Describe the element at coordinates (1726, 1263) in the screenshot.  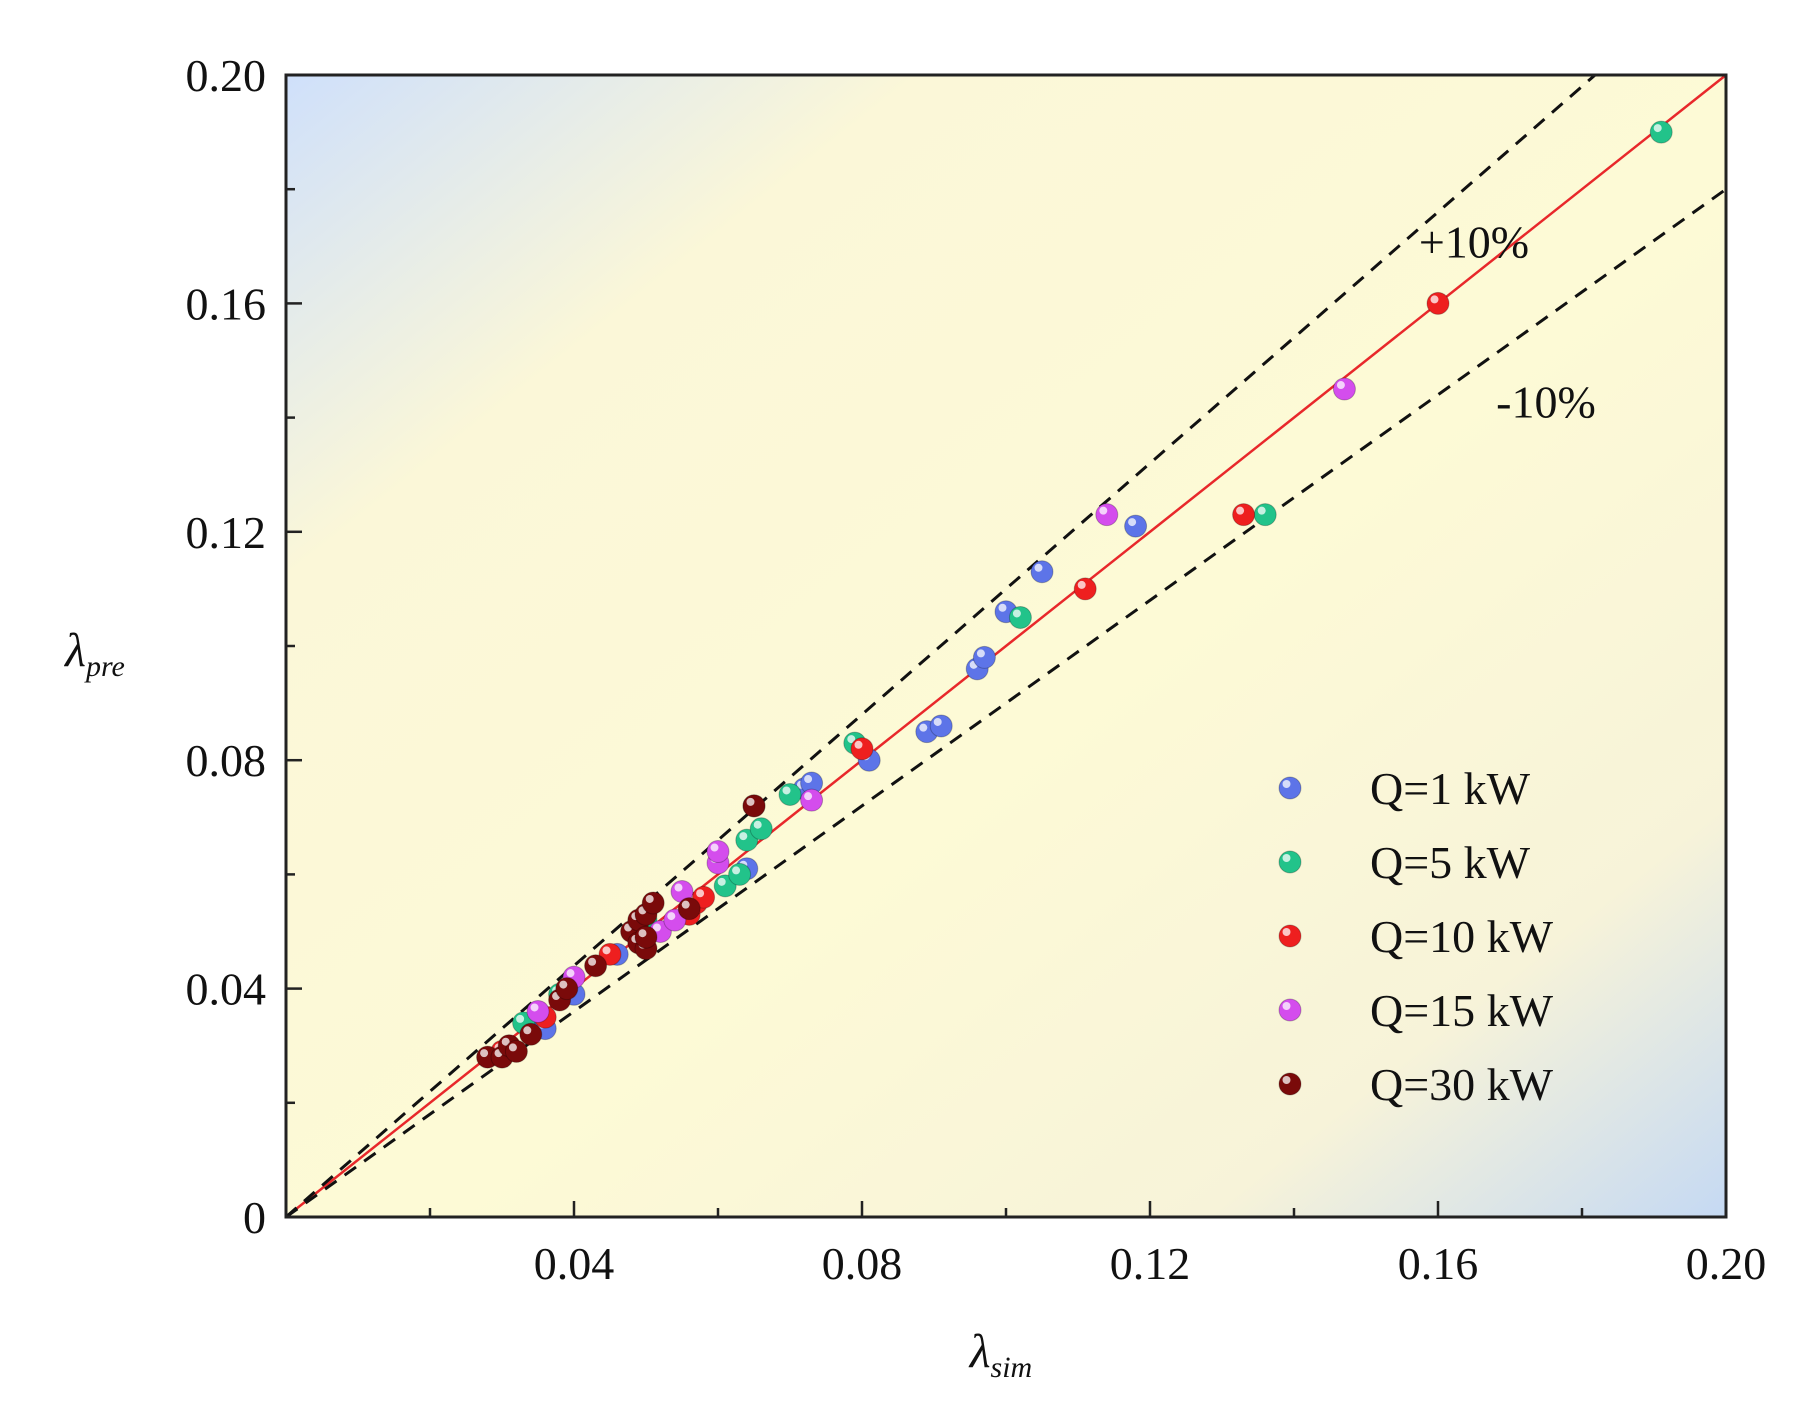
I see `x-tick-label: 0.20` at that location.